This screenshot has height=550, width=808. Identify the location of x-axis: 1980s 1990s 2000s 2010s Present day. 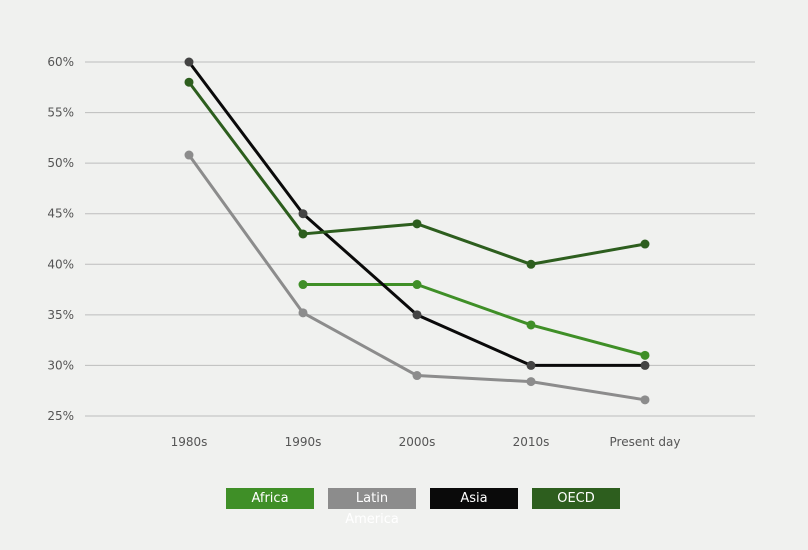
(426, 442).